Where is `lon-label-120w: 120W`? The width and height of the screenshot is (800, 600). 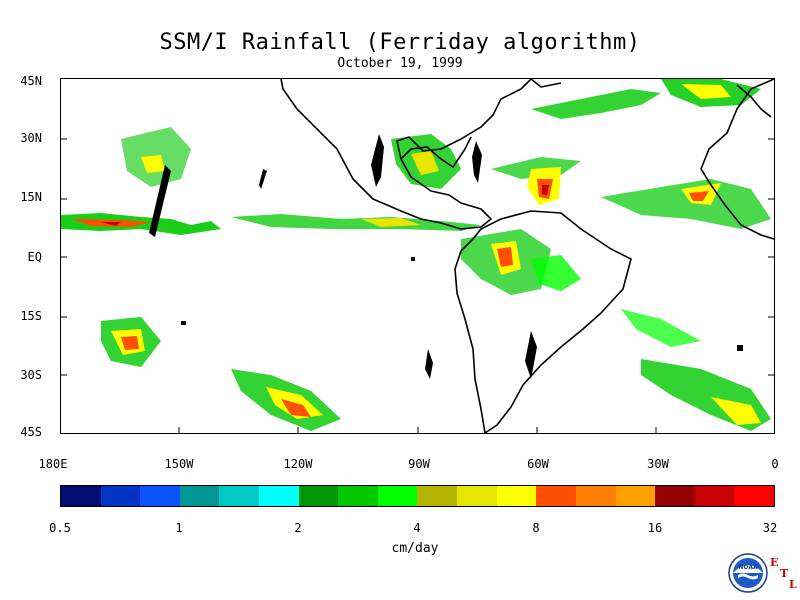
lon-label-120w: 120W is located at coordinates (298, 464).